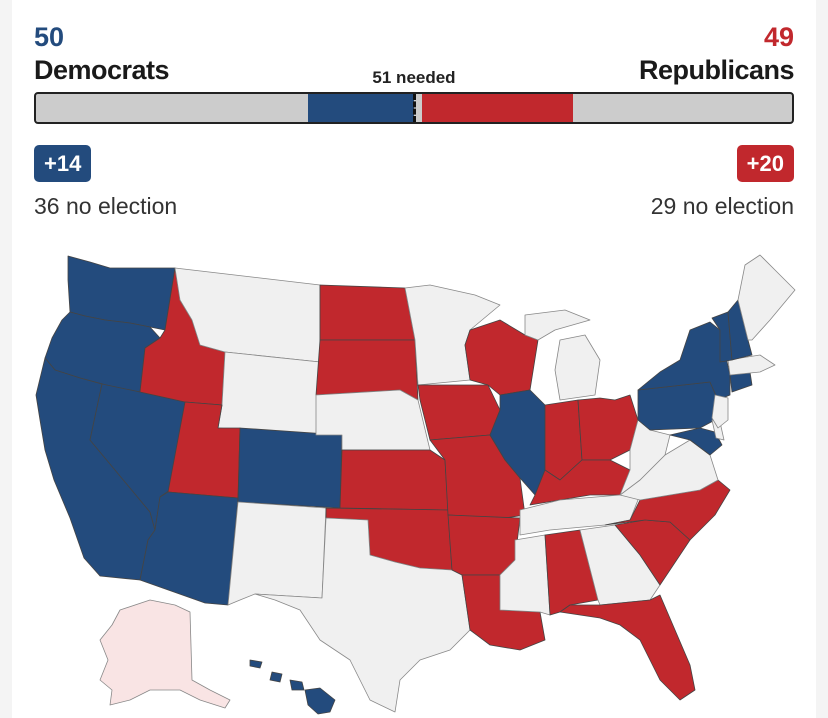 This screenshot has width=828, height=718. I want to click on state-ohio, so click(608, 427).